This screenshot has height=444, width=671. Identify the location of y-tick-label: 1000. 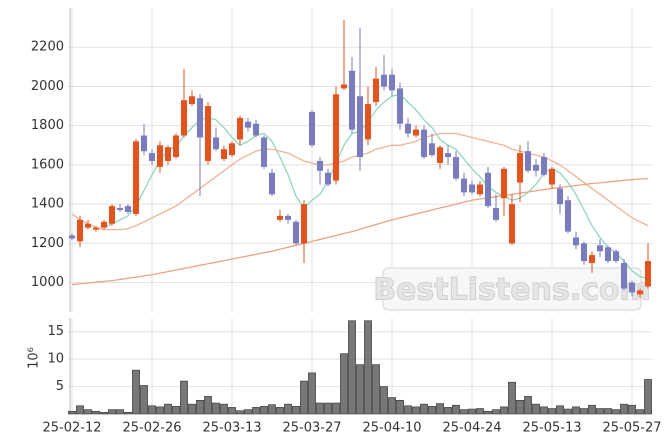
(47, 282).